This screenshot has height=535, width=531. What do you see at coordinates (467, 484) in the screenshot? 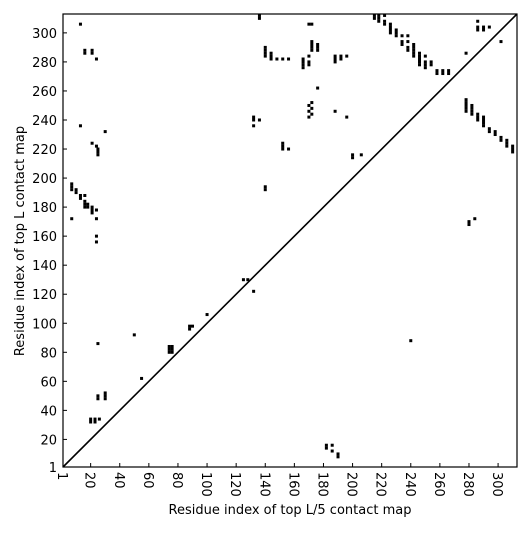
I see `x-tick-label: 280` at bounding box center [467, 484].